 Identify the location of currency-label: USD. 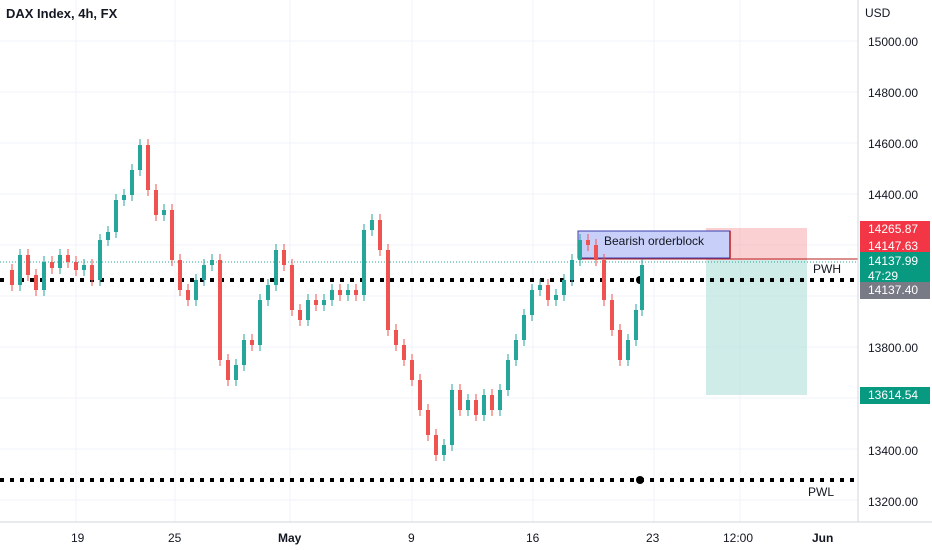
(878, 13).